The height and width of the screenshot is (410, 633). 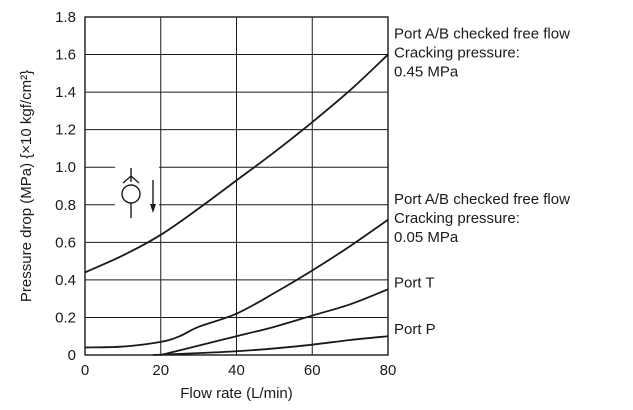 What do you see at coordinates (457, 53) in the screenshot?
I see `series-label-0-line-1: Cracking pressure:` at bounding box center [457, 53].